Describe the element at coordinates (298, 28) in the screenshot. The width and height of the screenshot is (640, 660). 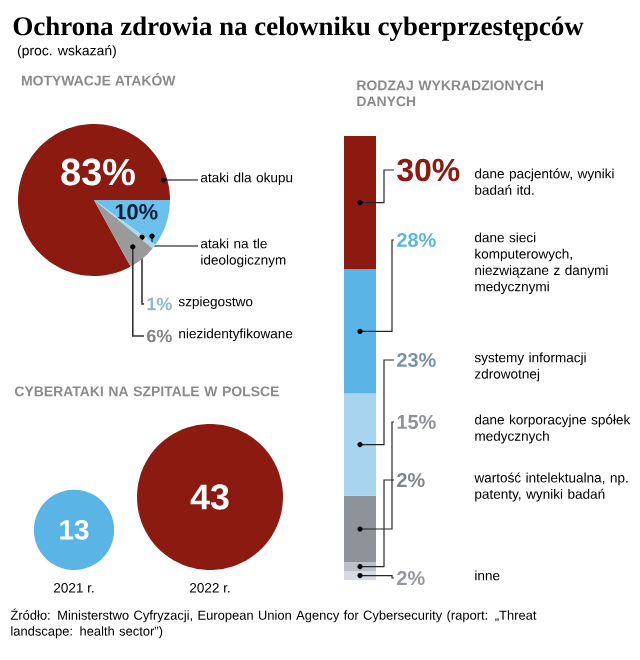
I see `chart-title: Ochrona zdrowia na celowniku cyberprzestępców` at that location.